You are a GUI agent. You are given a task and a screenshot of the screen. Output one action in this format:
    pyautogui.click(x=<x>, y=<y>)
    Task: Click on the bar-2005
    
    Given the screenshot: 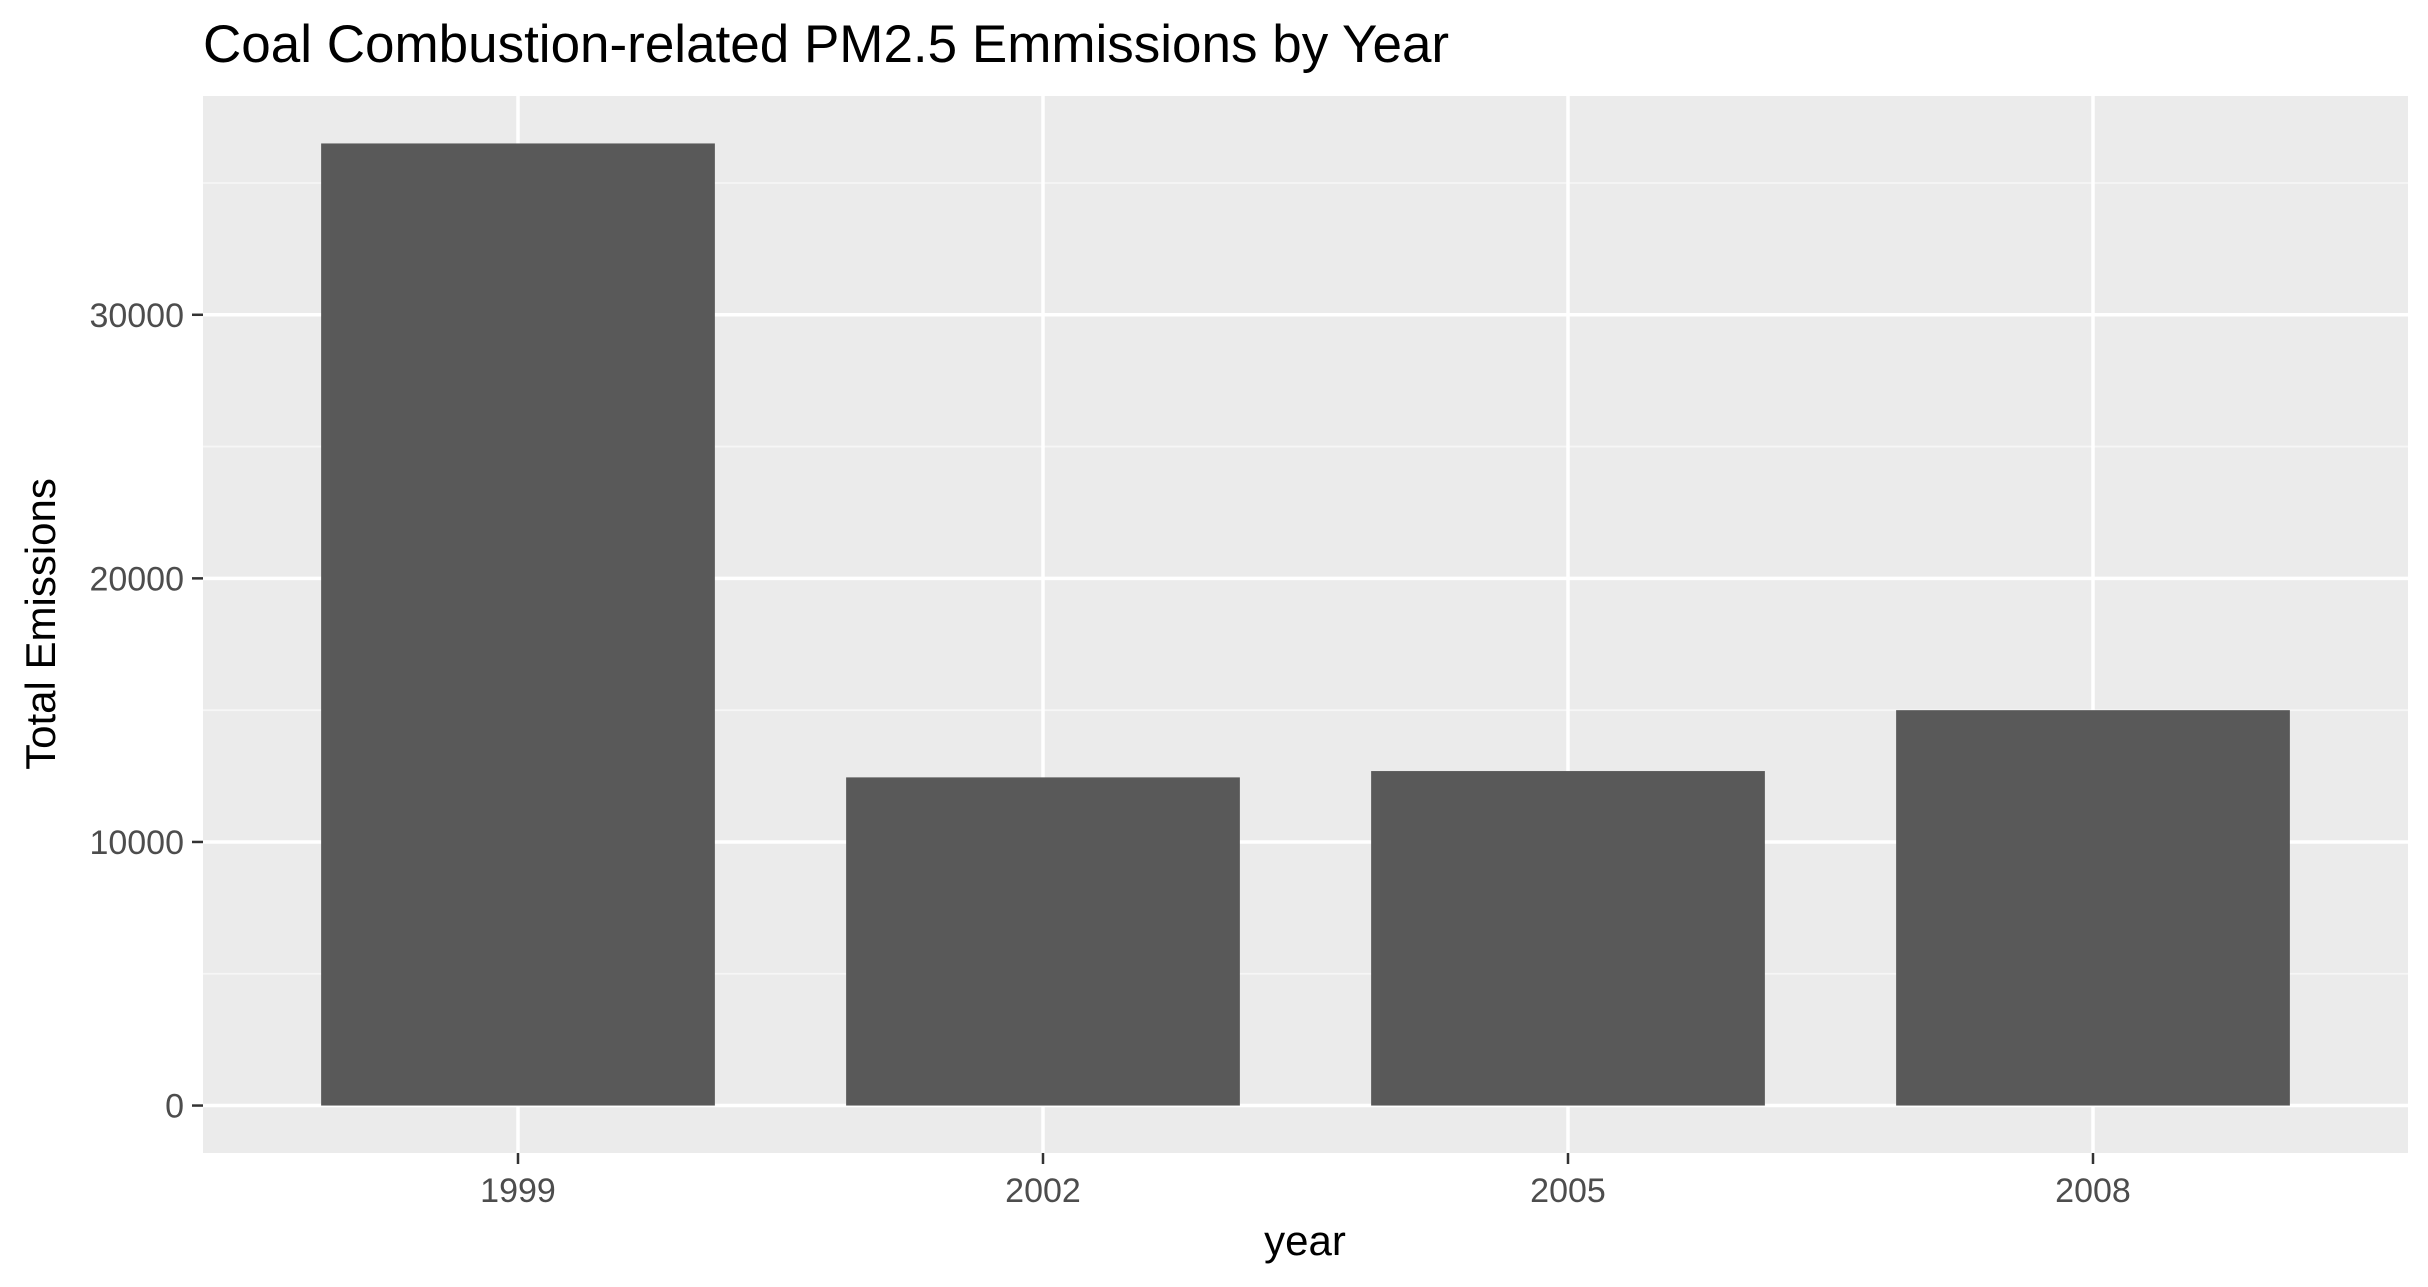 What is the action you would take?
    pyautogui.click(x=1568, y=938)
    